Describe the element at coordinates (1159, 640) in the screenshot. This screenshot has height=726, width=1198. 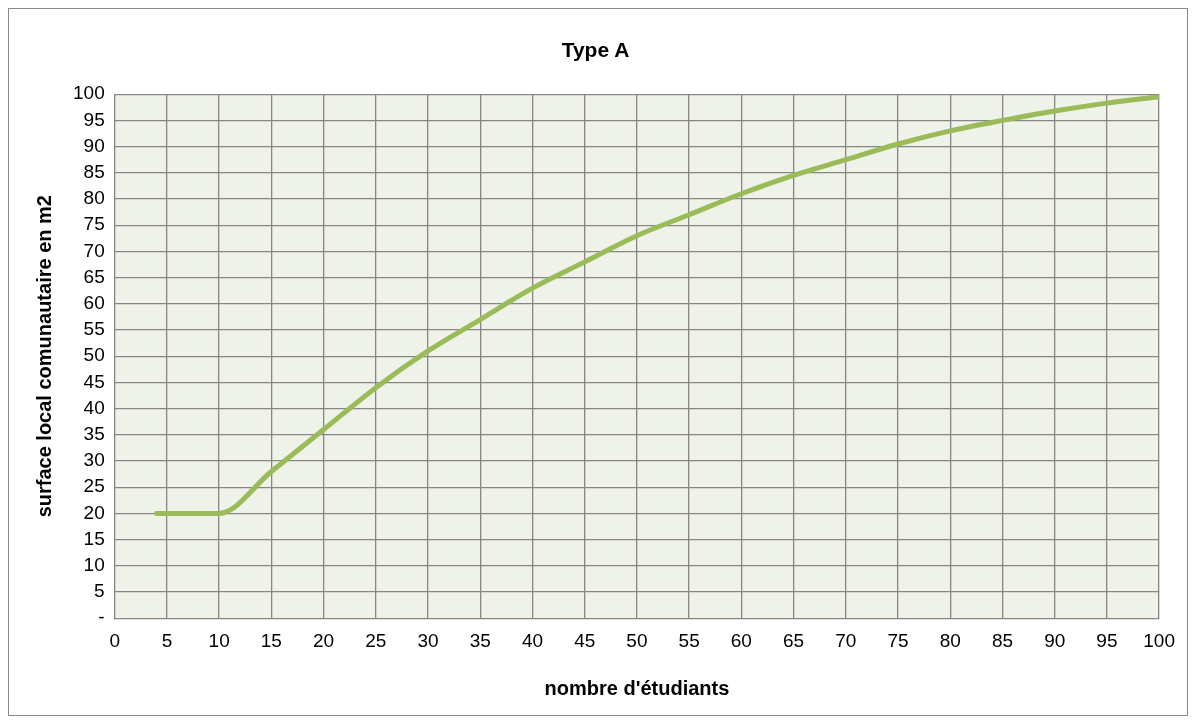
I see `x-tick-label: 100` at that location.